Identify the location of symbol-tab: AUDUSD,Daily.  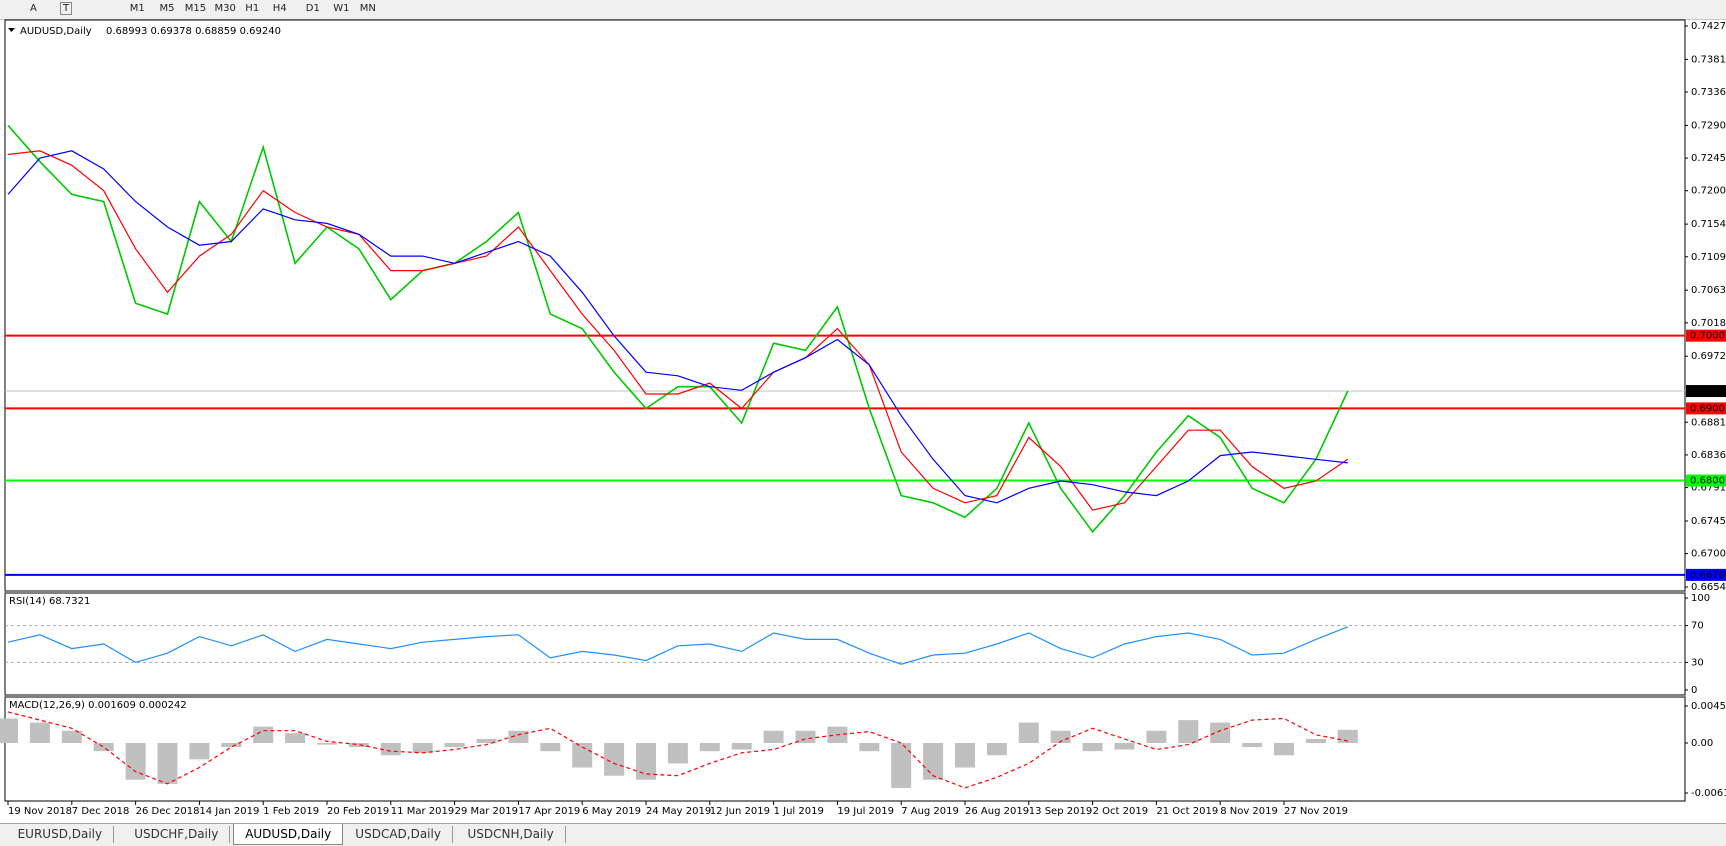
(288, 834).